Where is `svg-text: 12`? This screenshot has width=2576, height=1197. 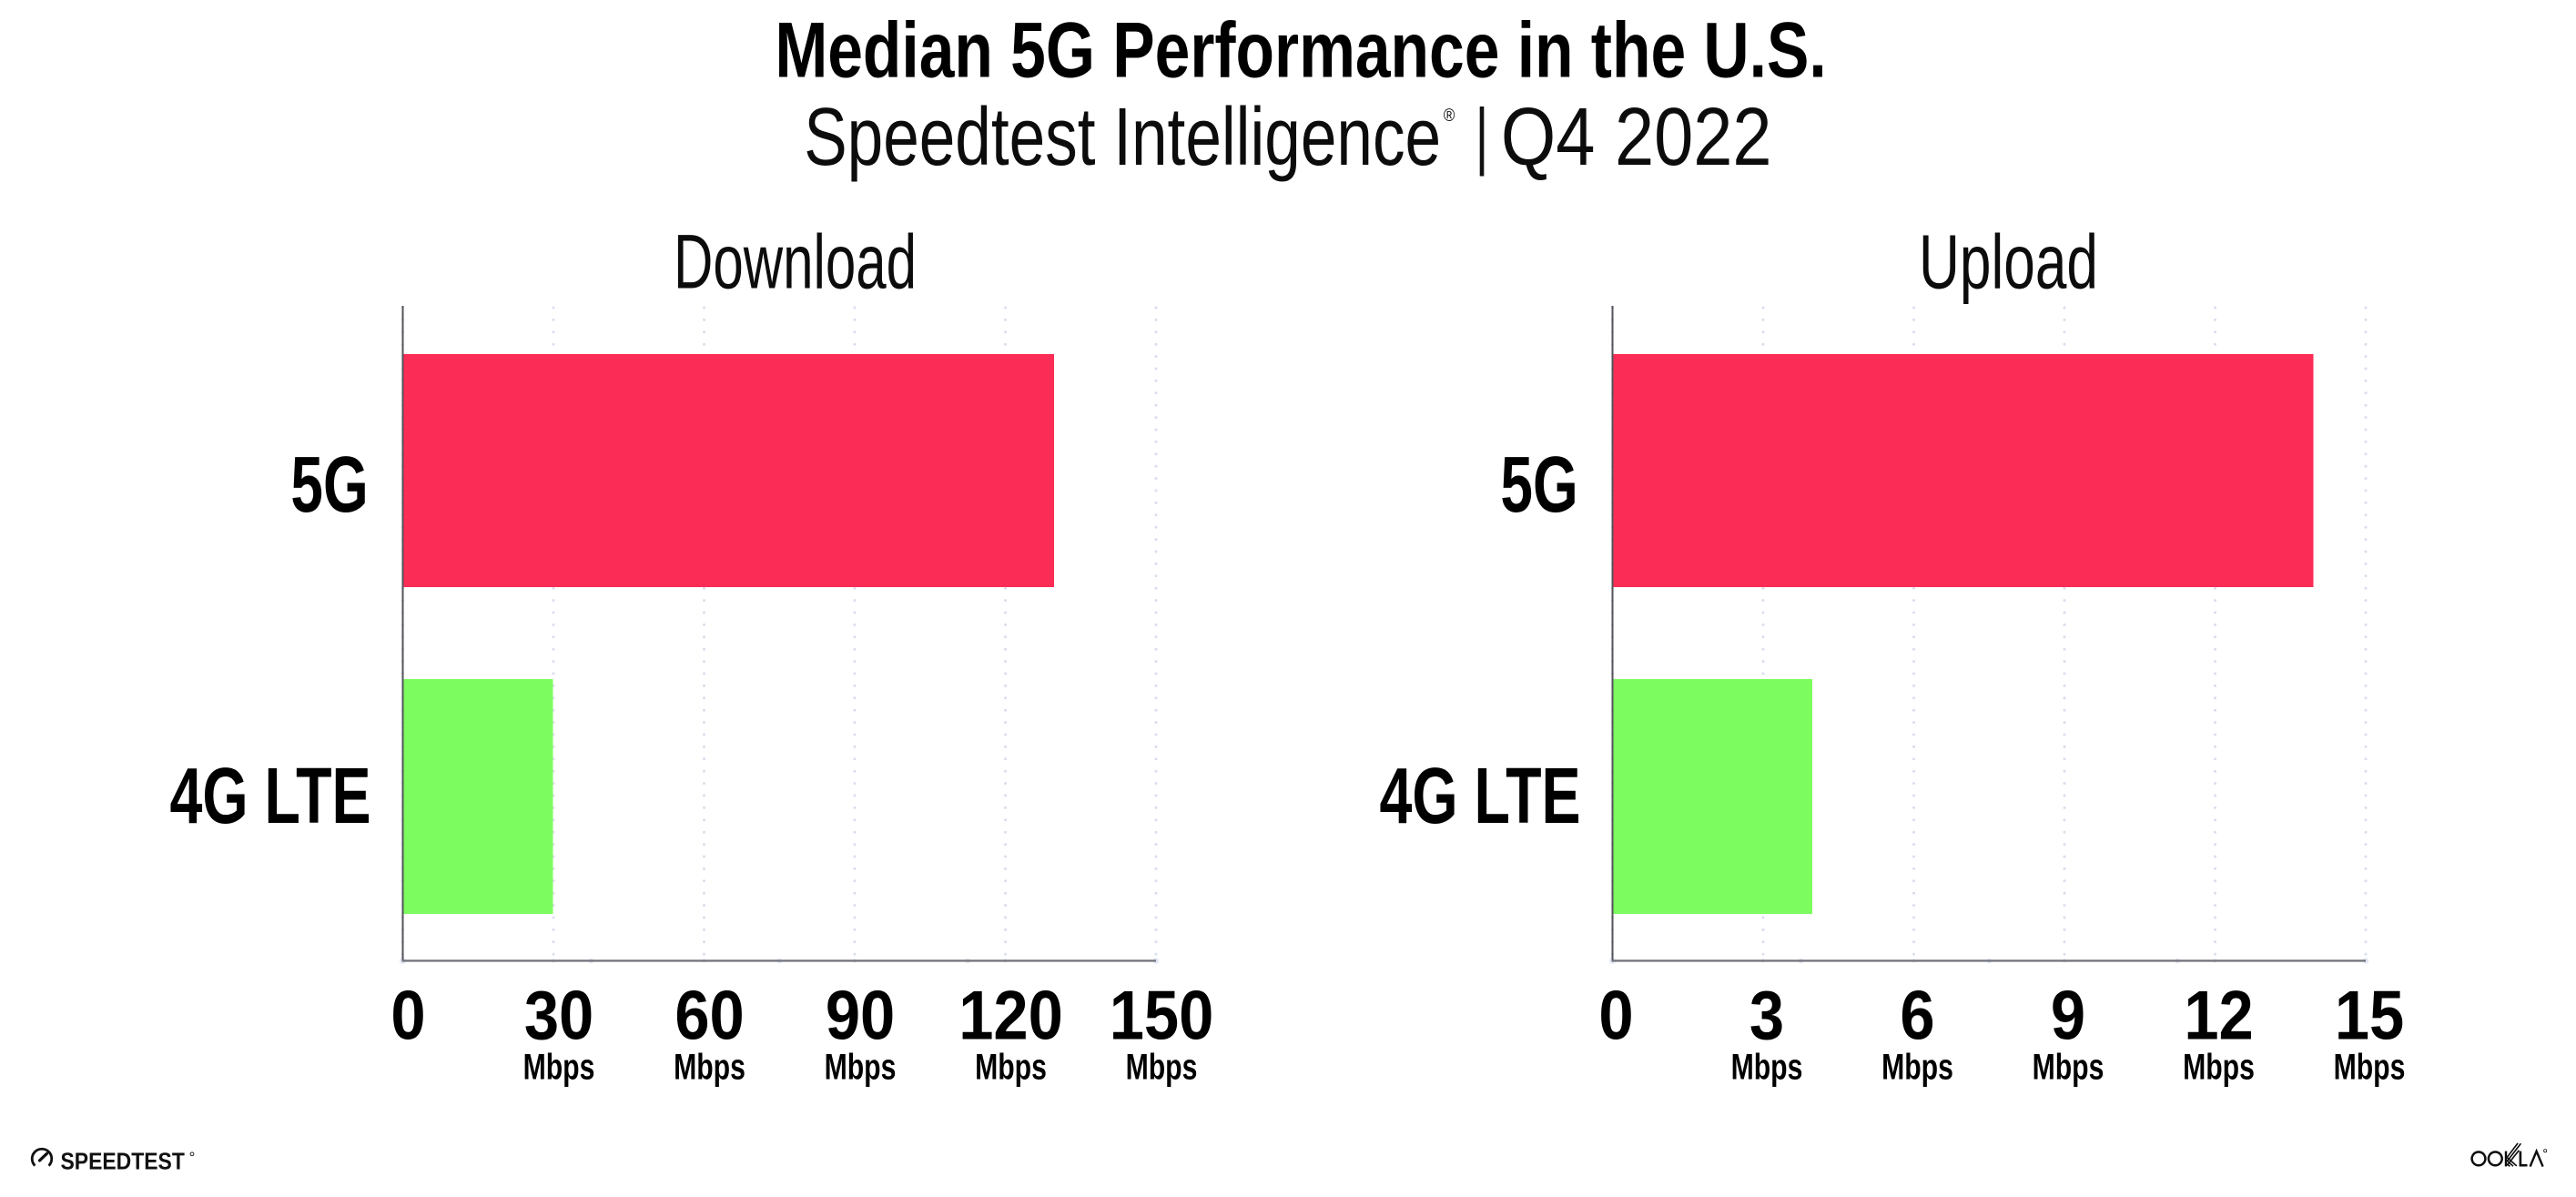 svg-text: 12 is located at coordinates (2218, 1015).